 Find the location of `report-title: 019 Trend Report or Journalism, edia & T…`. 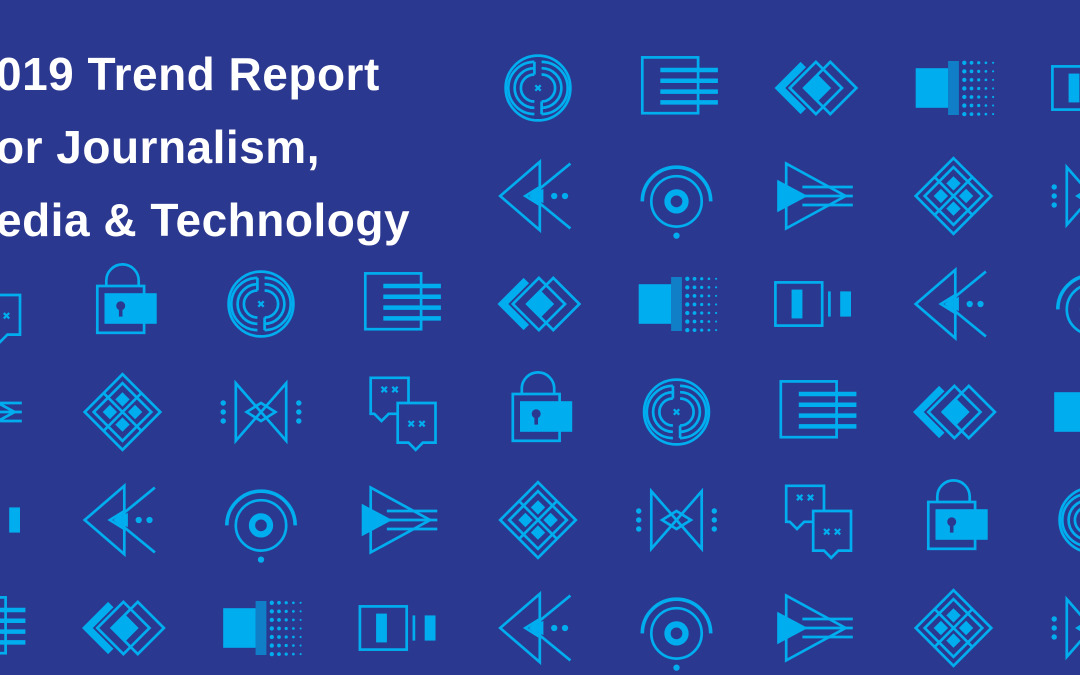

report-title: 019 Trend Report or Journalism, edia & T… is located at coordinates (205, 147).